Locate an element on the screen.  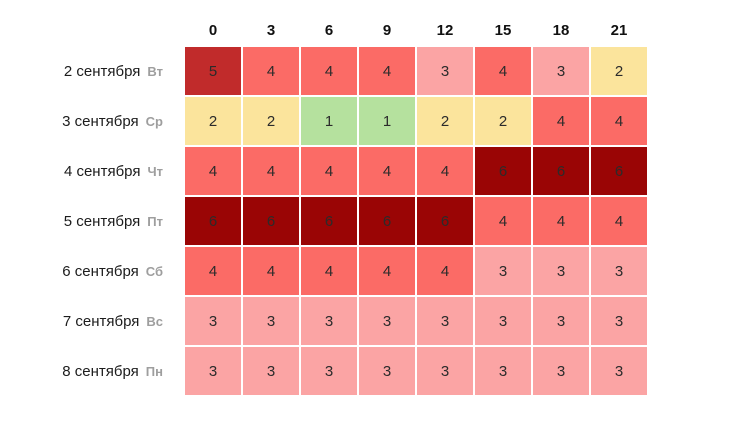
value-cell-r0-c6: 3 is located at coordinates (561, 71).